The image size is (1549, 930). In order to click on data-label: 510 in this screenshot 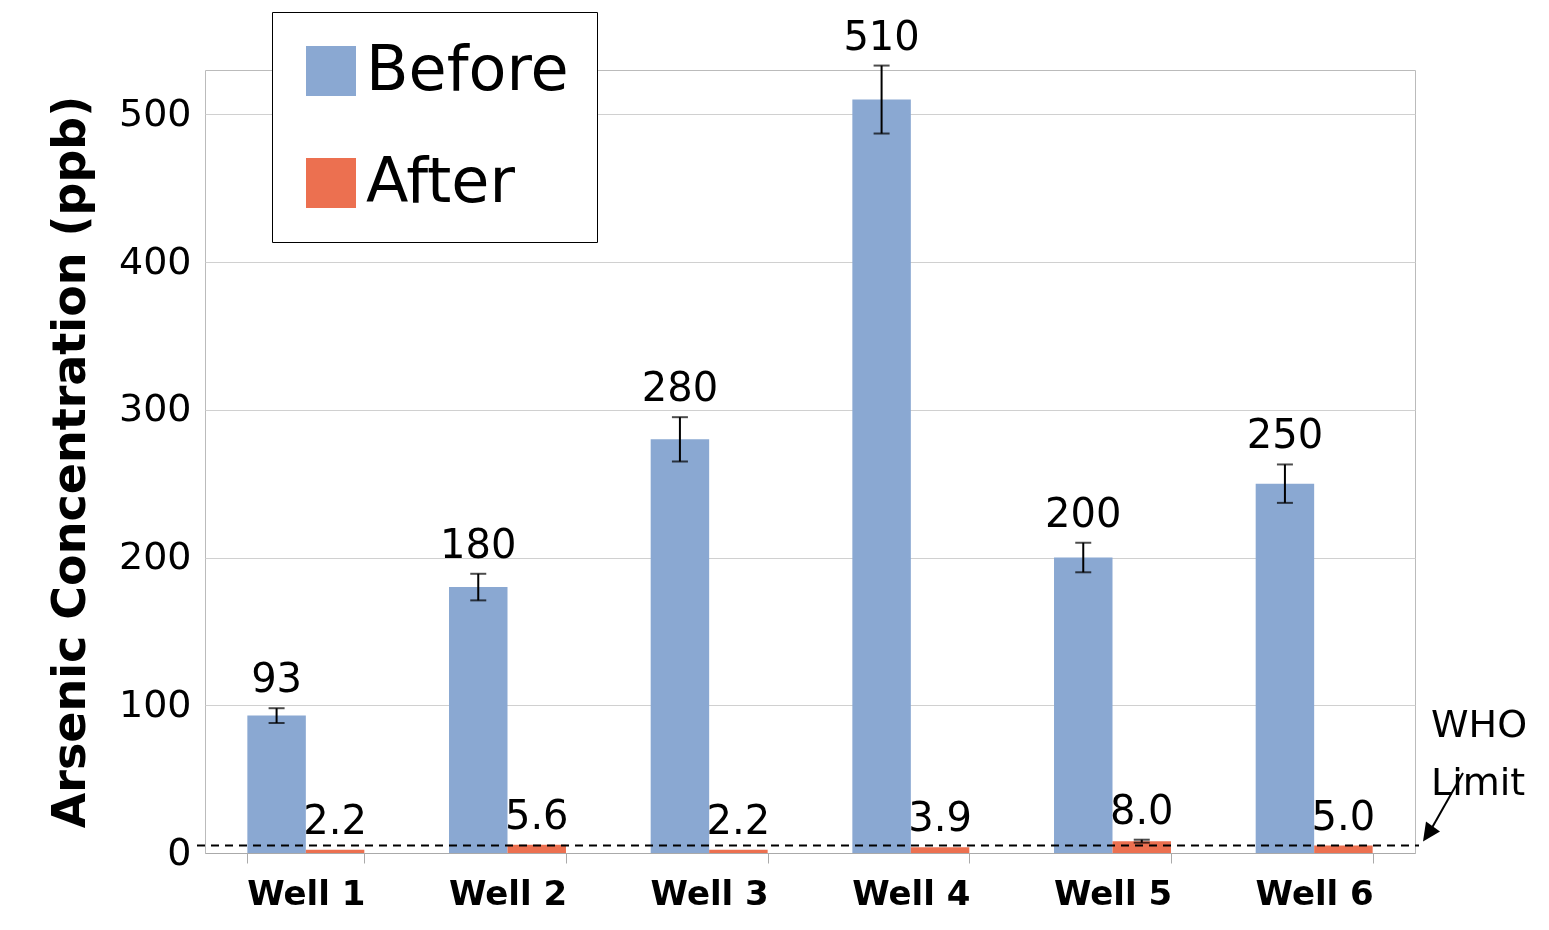, I will do `click(881, 35)`.